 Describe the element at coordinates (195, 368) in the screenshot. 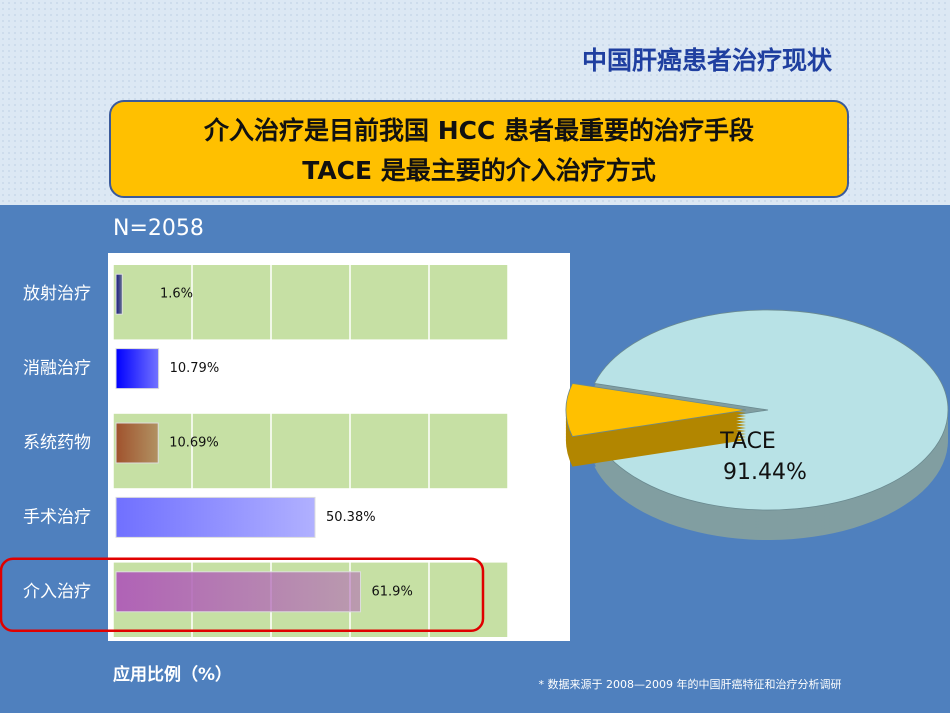

I see `data-label: 10.79%` at that location.